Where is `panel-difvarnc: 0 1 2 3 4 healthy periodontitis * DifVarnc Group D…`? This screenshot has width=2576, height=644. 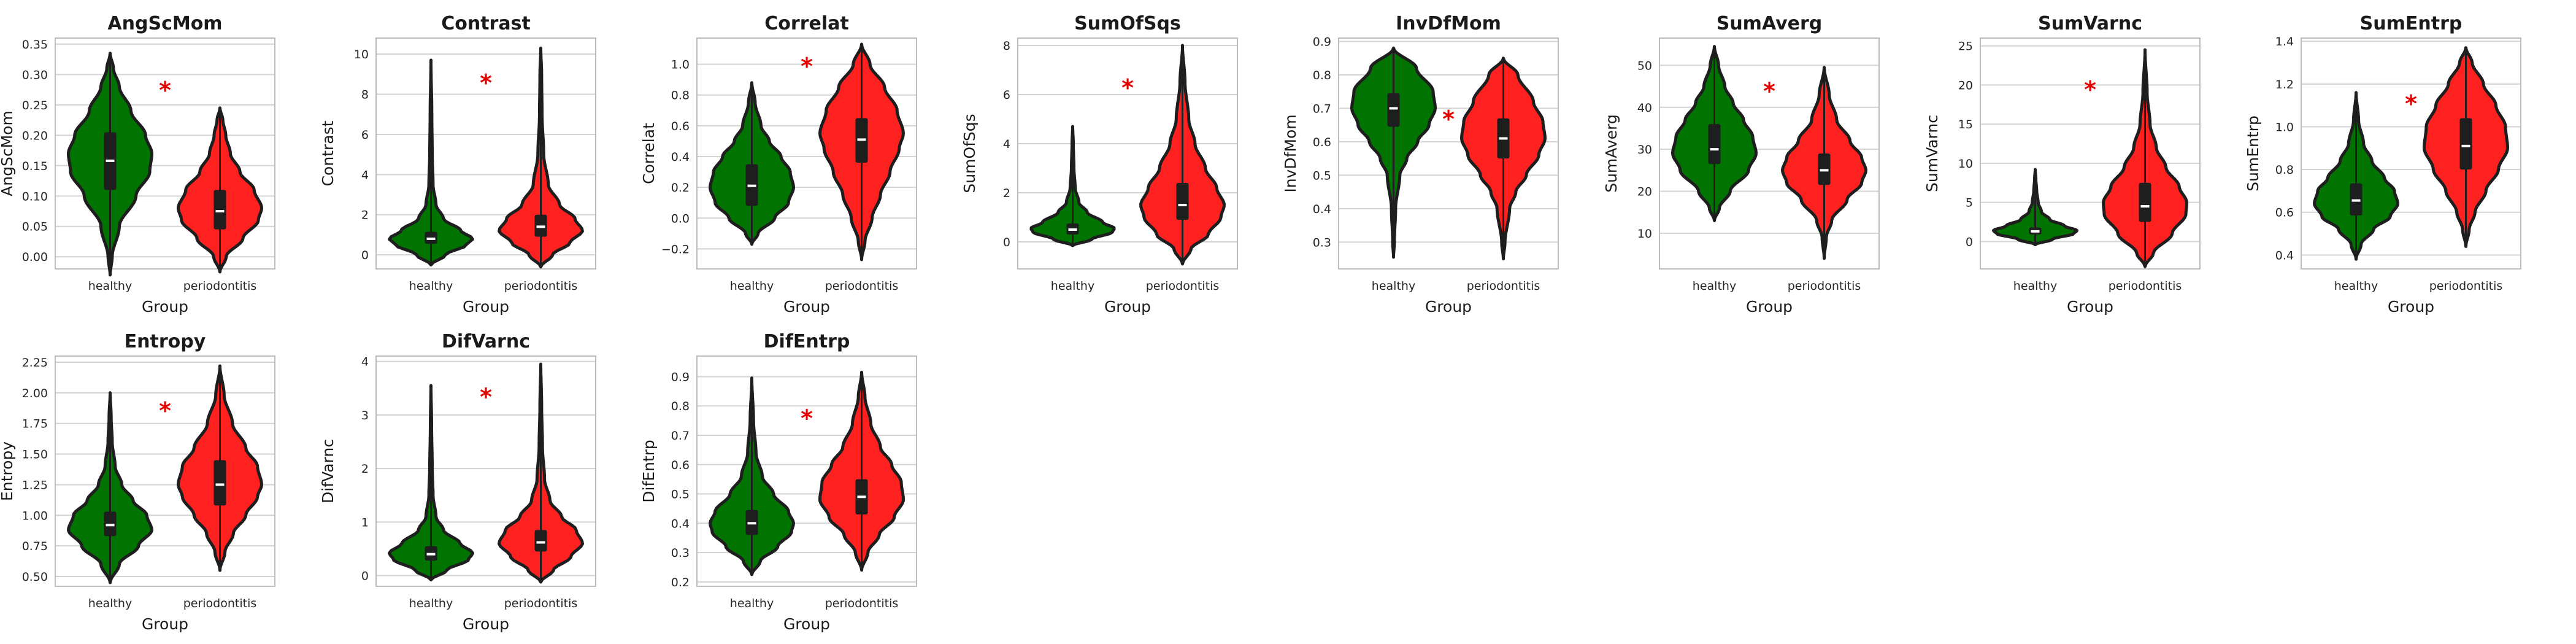 panel-difvarnc: 0 1 2 3 4 healthy periodontitis * DifVarnc Group D… is located at coordinates (457, 482).